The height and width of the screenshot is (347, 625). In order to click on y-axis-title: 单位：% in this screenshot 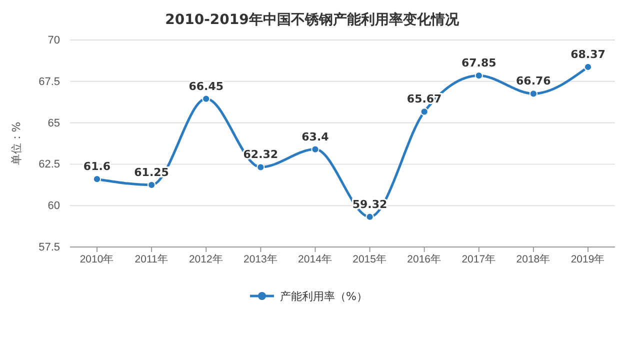, I will do `click(16, 144)`.